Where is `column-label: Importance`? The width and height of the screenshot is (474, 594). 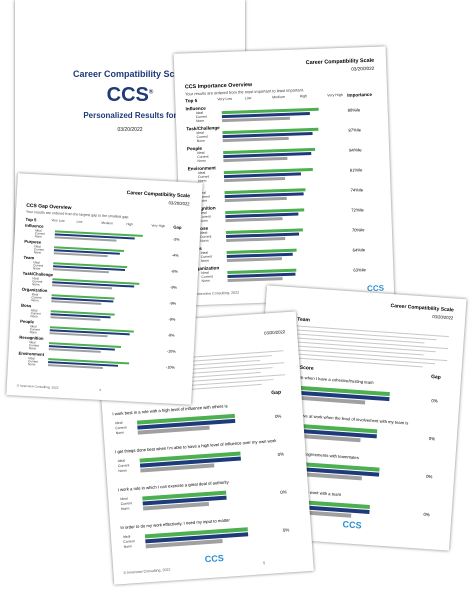
column-label: Importance is located at coordinates (360, 94).